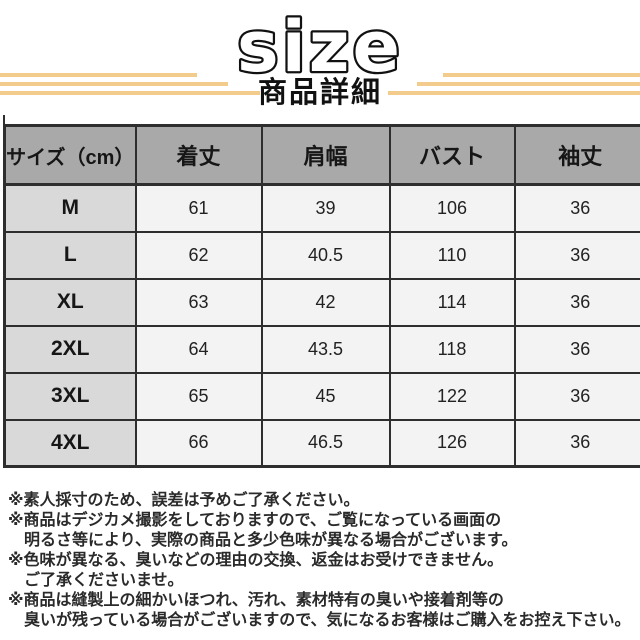  What do you see at coordinates (198, 208) in the screenshot?
I see `measurement-cell: 61` at bounding box center [198, 208].